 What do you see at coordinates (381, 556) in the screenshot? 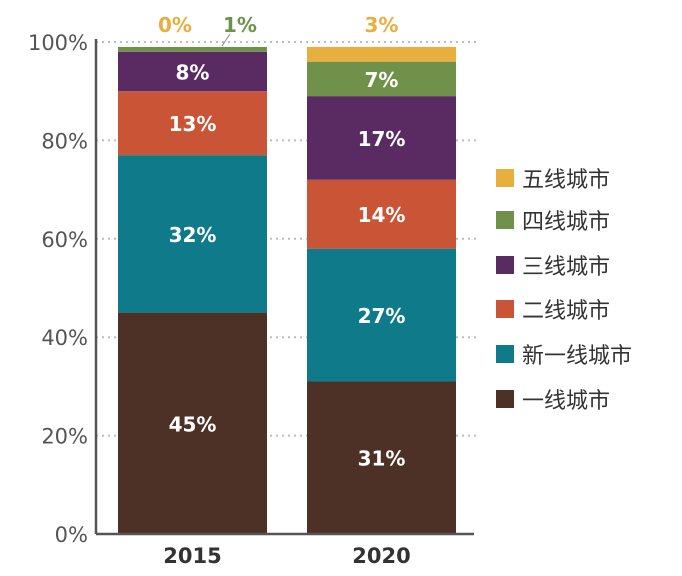
I see `x-tick-label: 2020` at bounding box center [381, 556].